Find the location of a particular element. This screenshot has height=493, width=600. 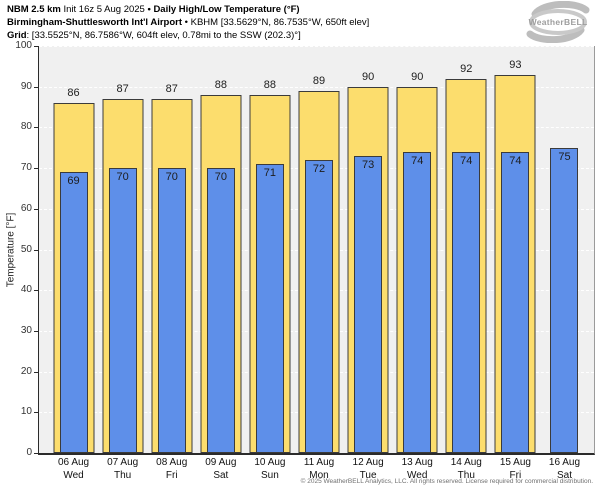

init-time: Init 16z 5 Aug 2025 is located at coordinates (104, 9).